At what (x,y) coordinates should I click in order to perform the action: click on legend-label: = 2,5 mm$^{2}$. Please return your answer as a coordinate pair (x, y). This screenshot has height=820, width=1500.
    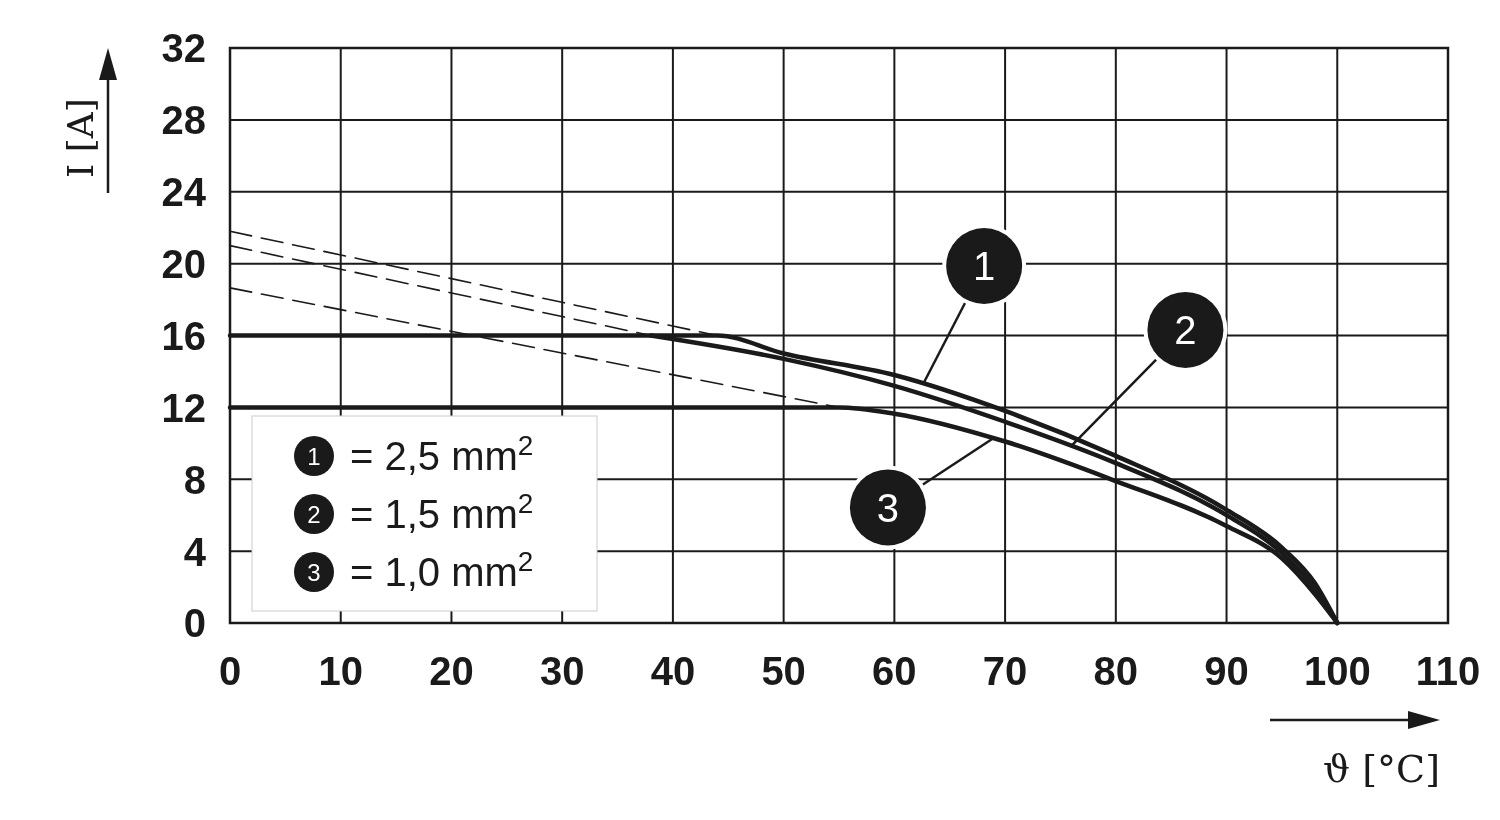
    Looking at the image, I should click on (442, 454).